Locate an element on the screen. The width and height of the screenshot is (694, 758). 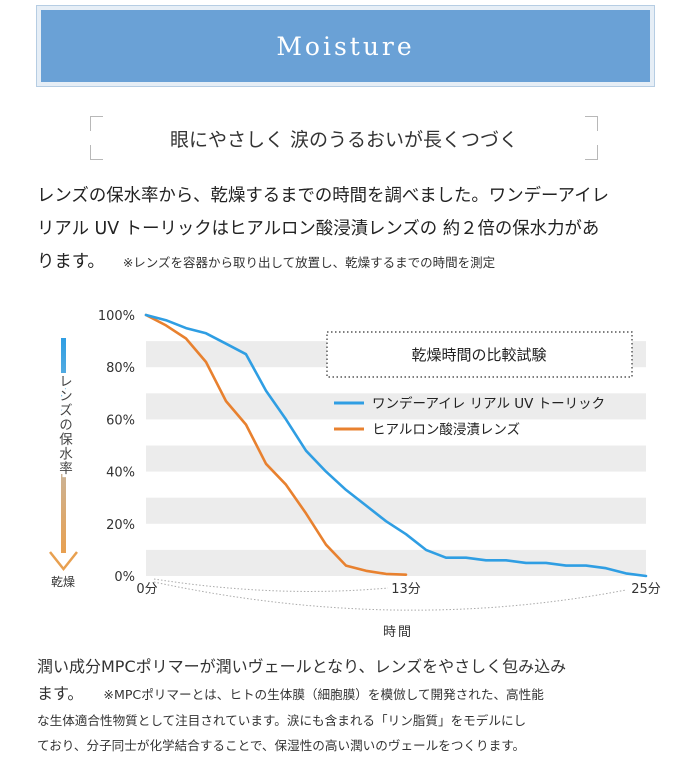
y-tick-labels: 0% 20% 40% 60% 80% 100% is located at coordinates (116, 447).